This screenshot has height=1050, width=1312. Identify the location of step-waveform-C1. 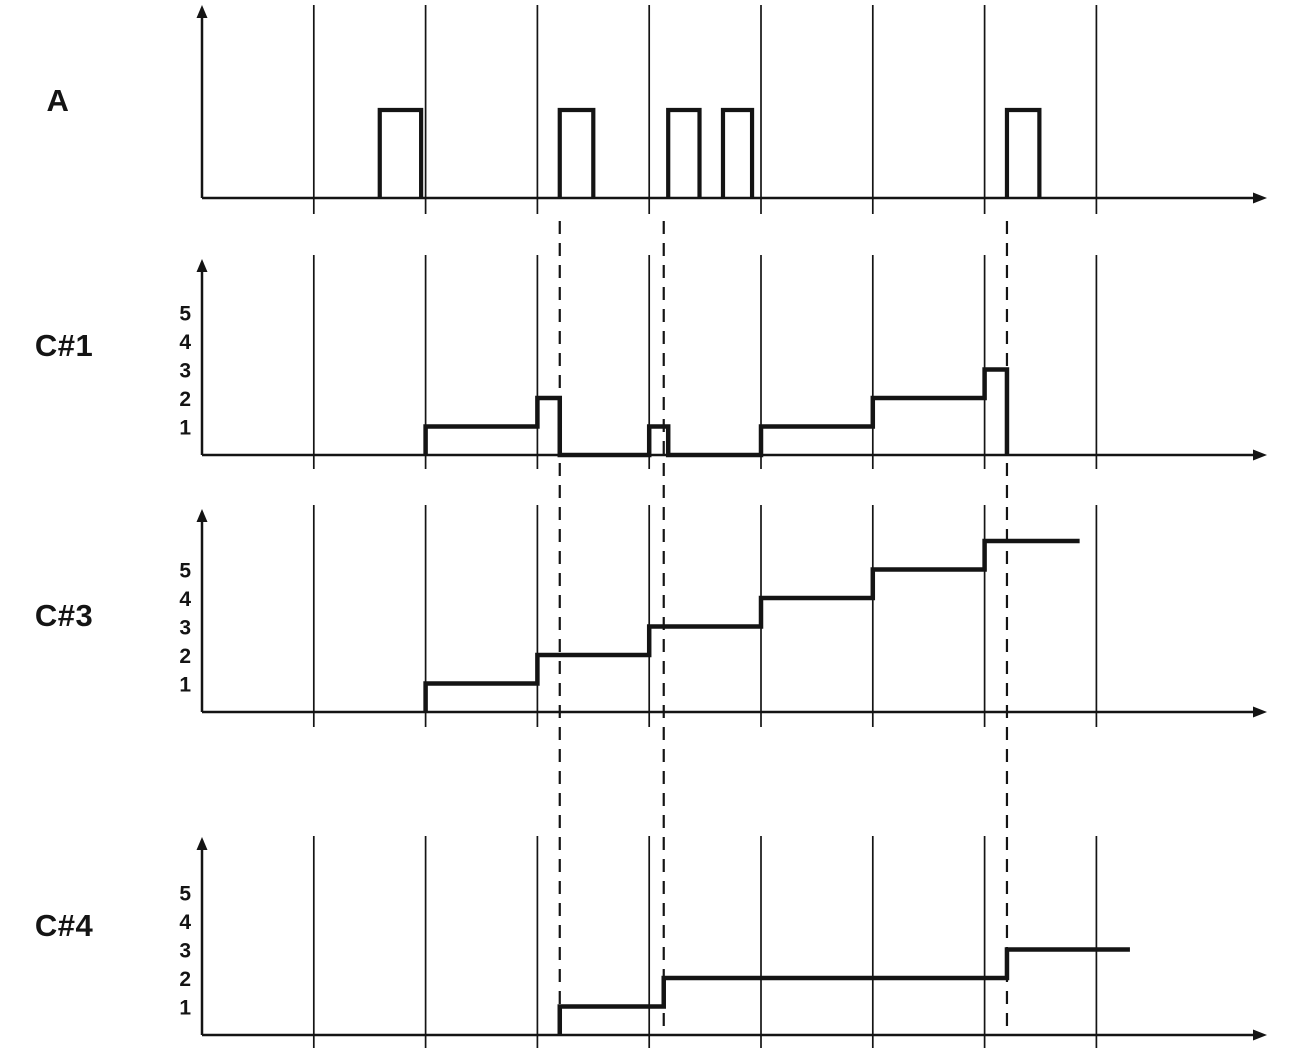
(716, 412).